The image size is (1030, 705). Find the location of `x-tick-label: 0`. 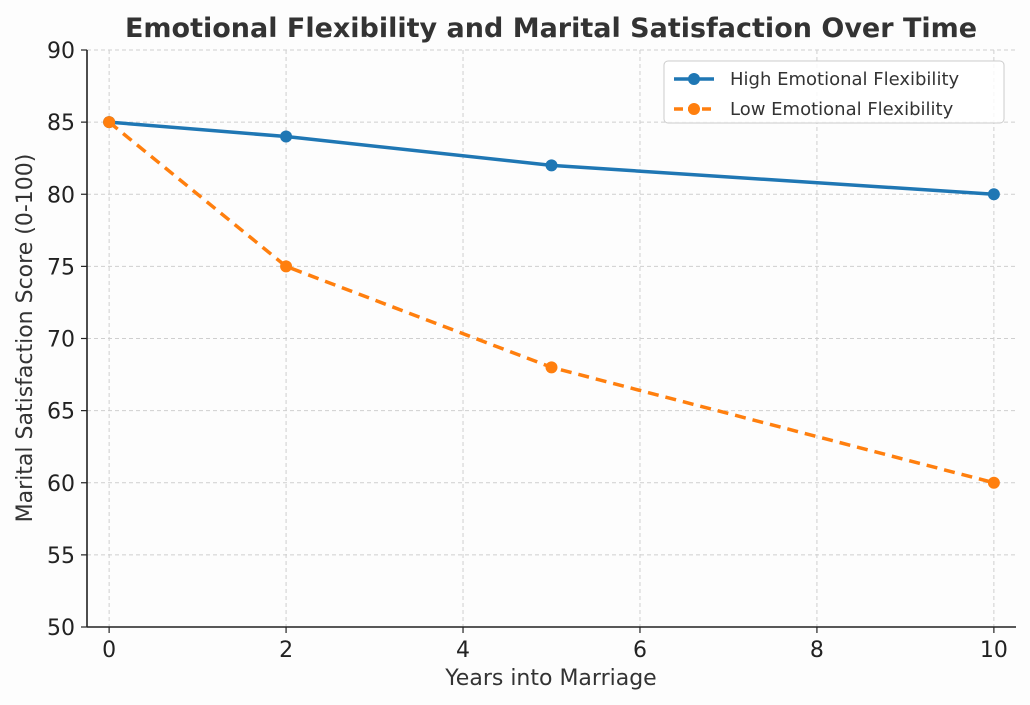

x-tick-label: 0 is located at coordinates (109, 650).